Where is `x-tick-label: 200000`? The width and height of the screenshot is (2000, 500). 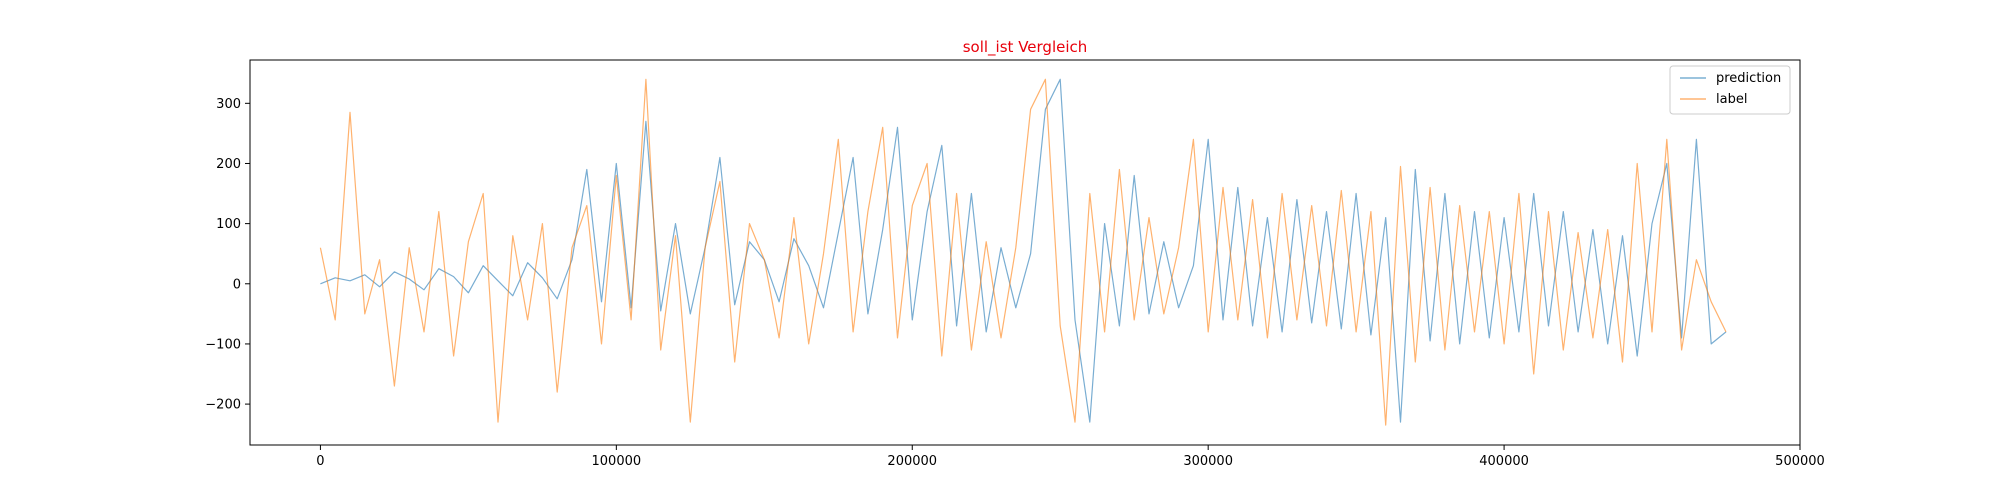 x-tick-label: 200000 is located at coordinates (912, 461).